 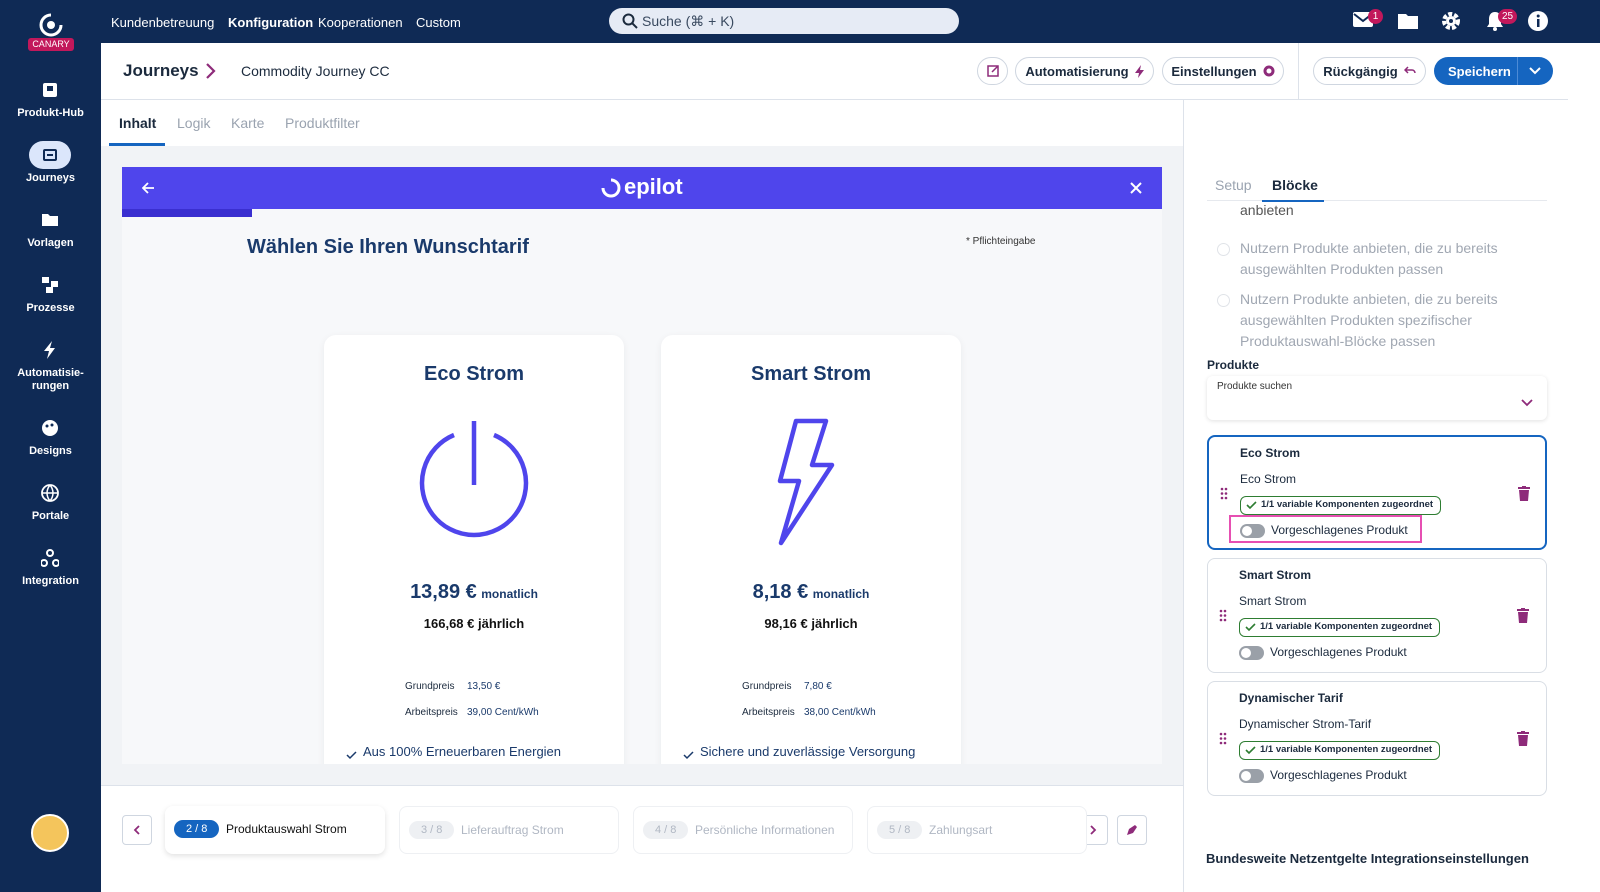 I want to click on delete-icon-svg, so click(x=1523, y=738).